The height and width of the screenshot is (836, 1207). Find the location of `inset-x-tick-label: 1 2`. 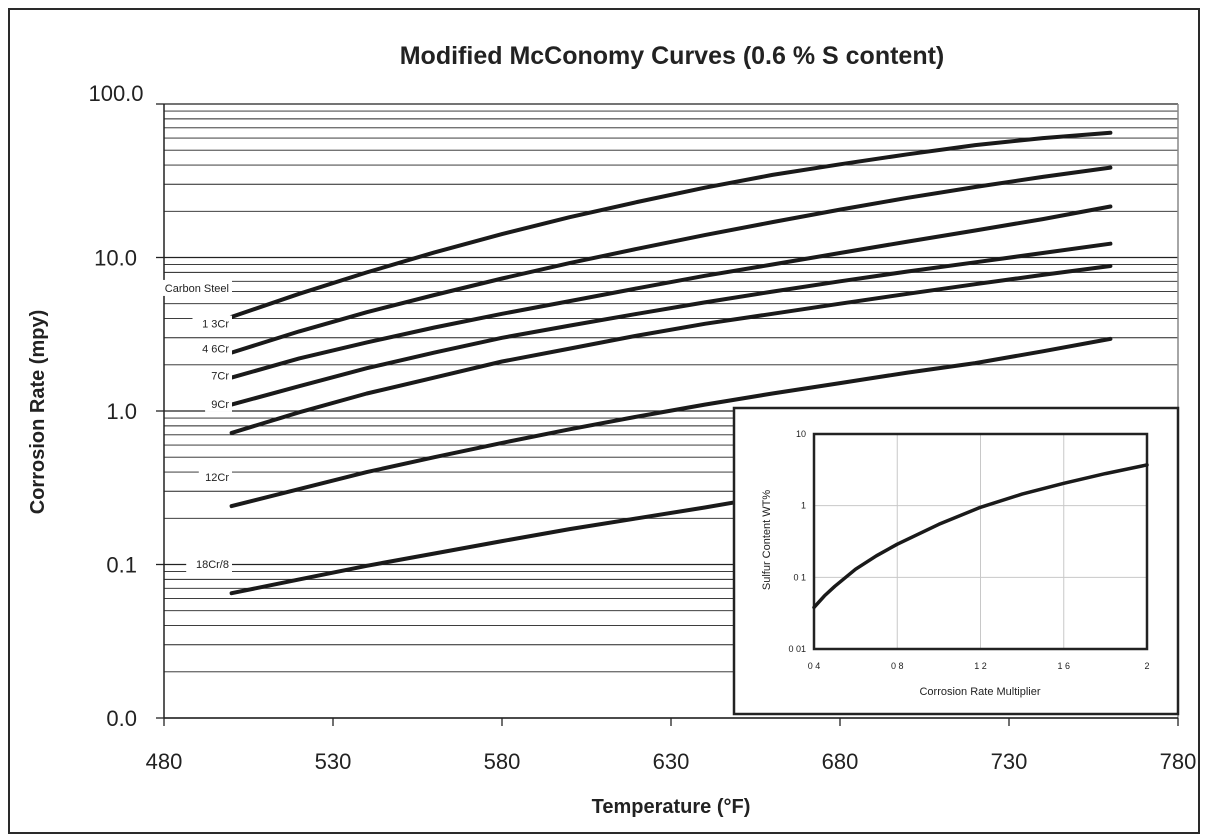

inset-x-tick-label: 1 2 is located at coordinates (980, 666).